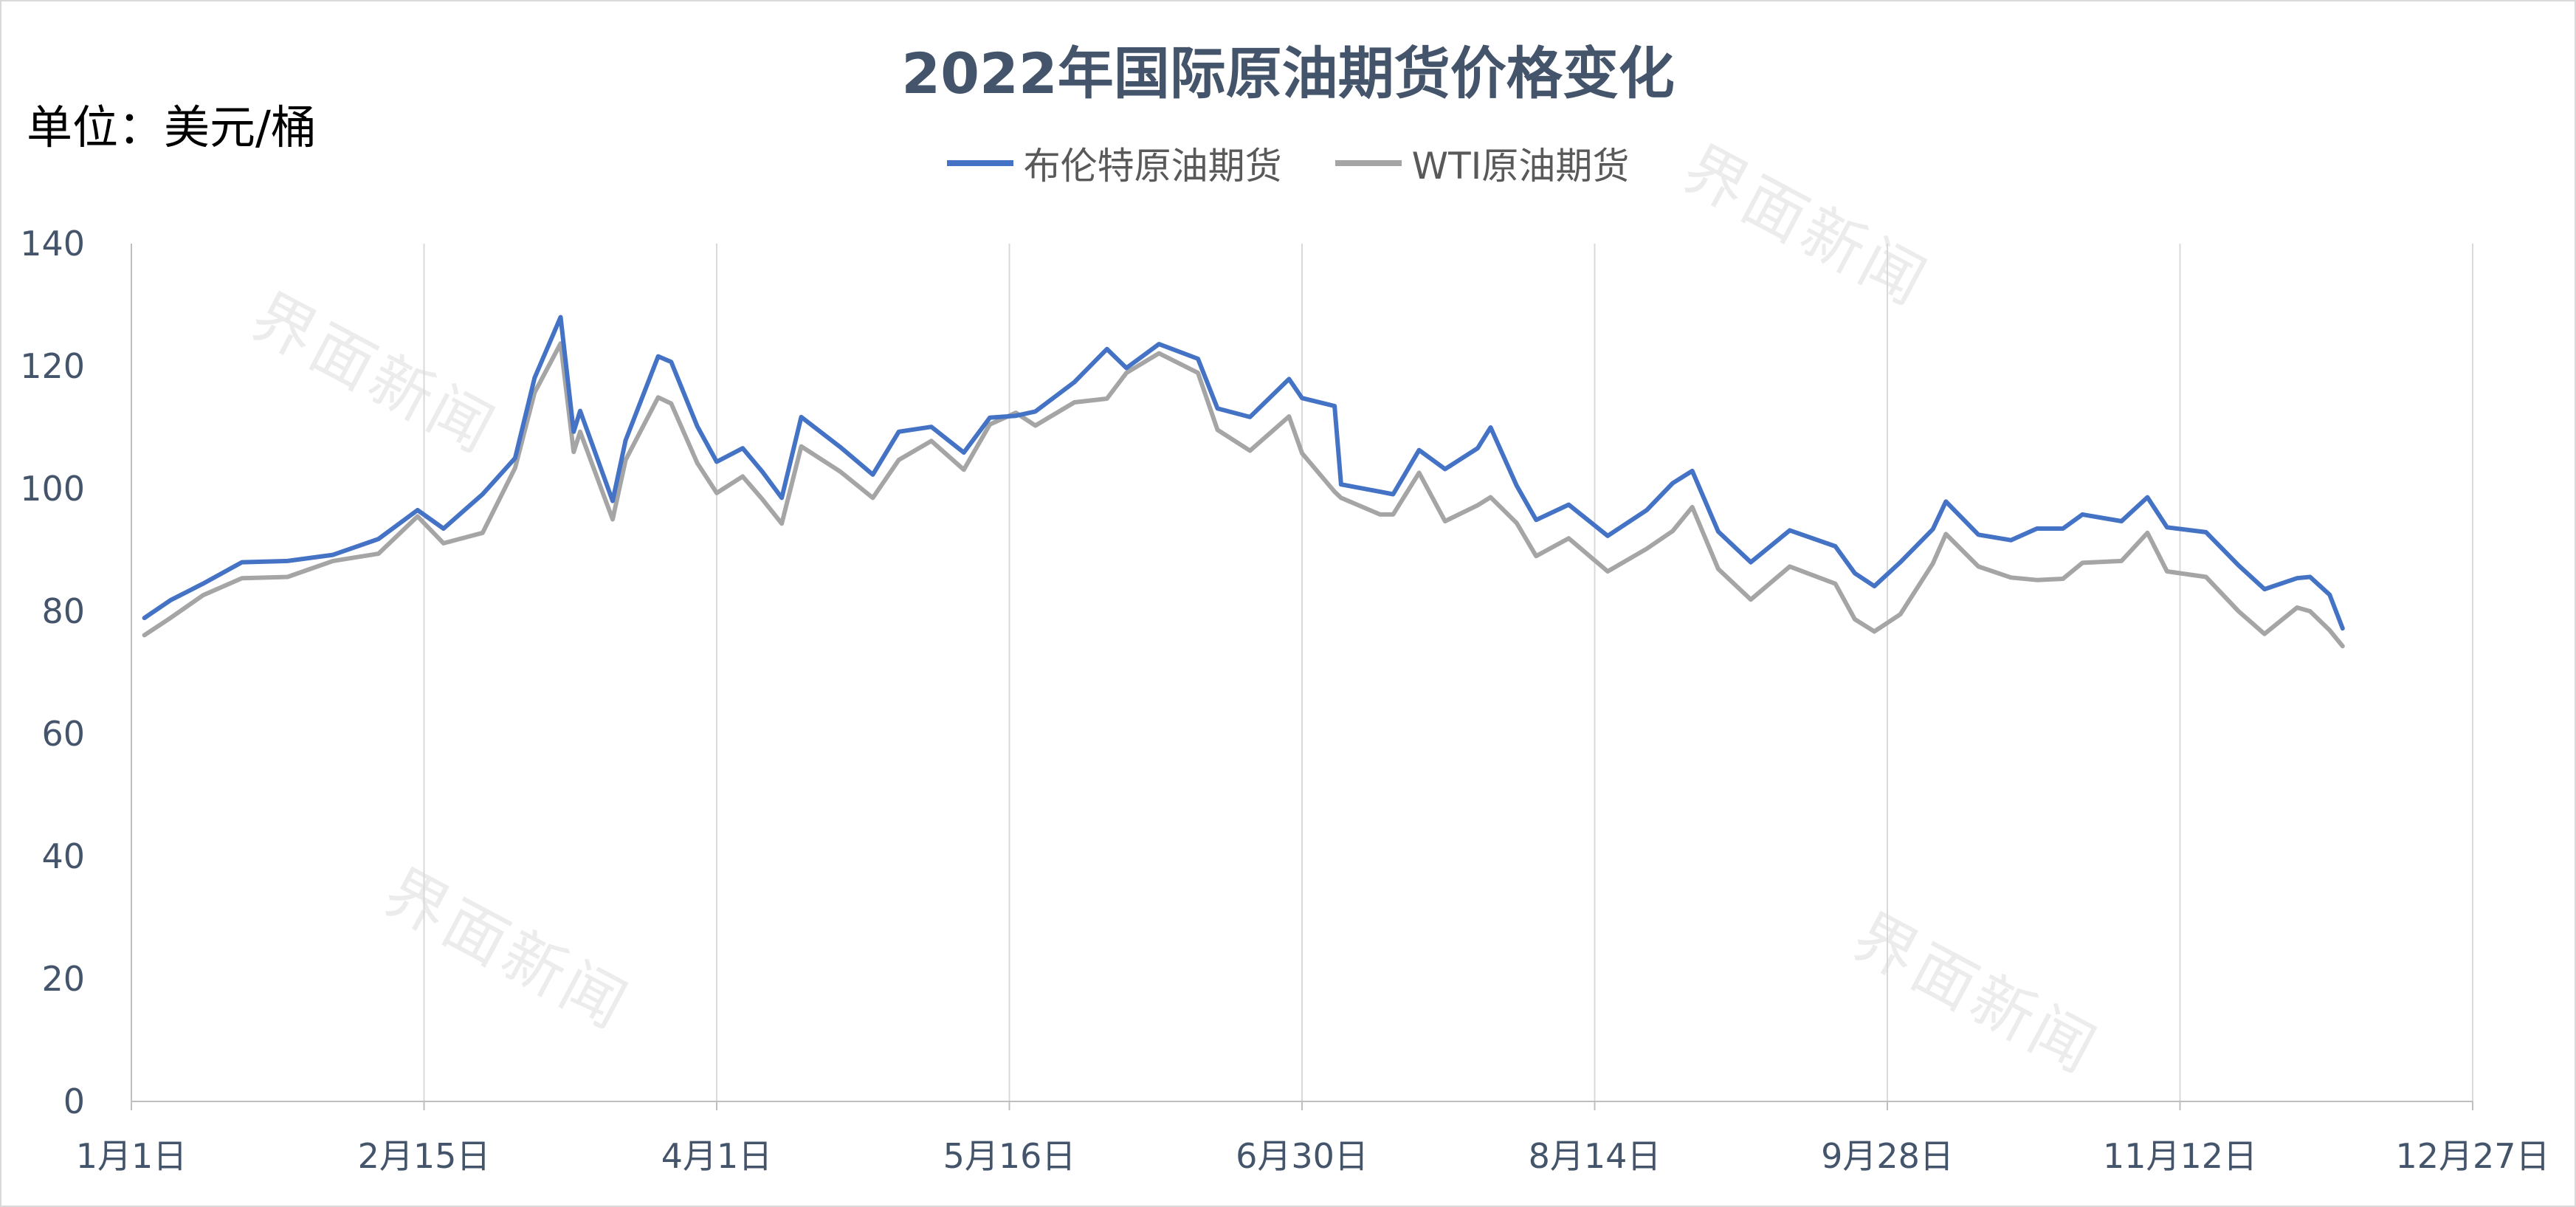 This screenshot has width=2576, height=1207. I want to click on x-tick-label: 11月12日, so click(2180, 1156).